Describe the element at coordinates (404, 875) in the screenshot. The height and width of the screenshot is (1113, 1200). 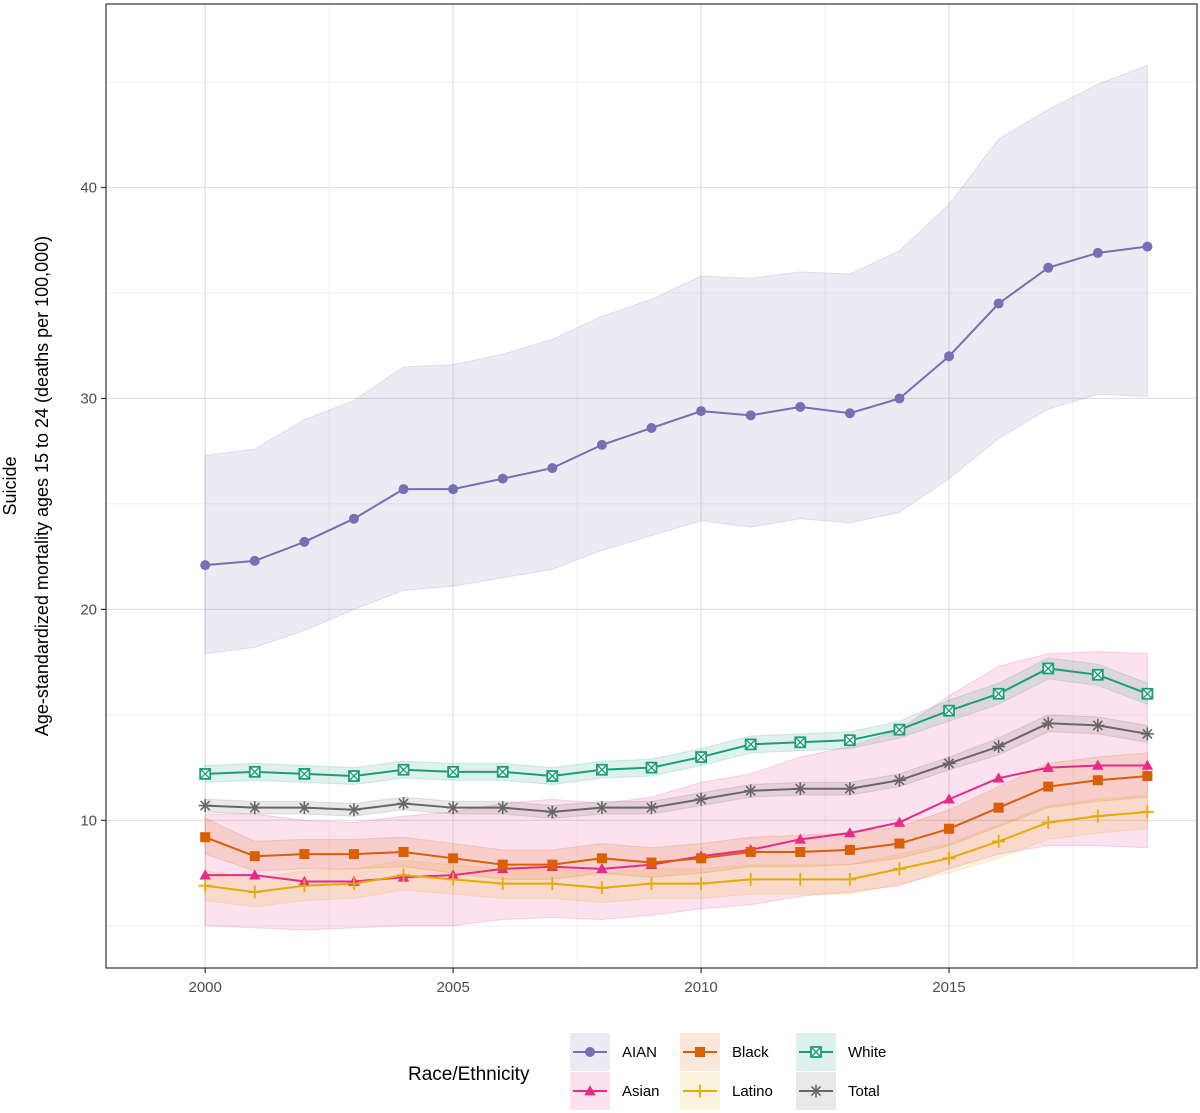
I see `point-latino-2004` at that location.